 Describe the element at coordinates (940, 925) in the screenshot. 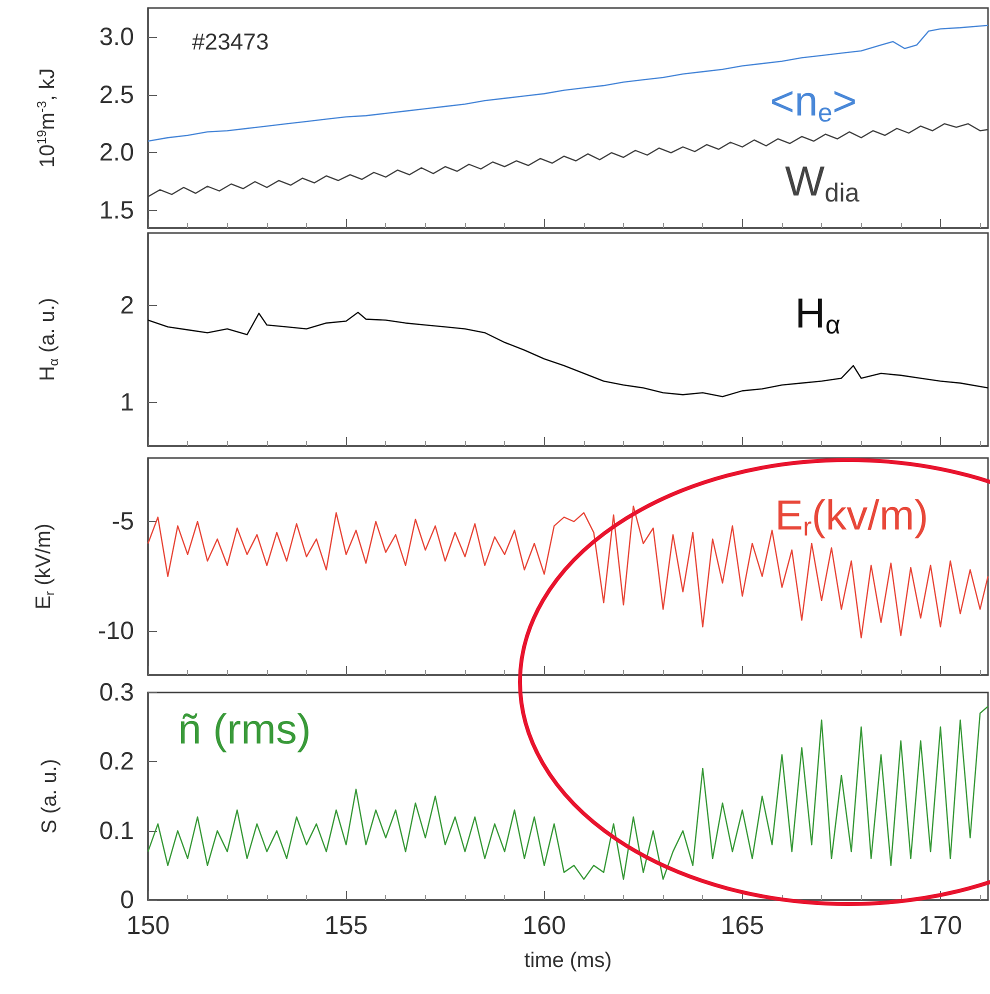

I see `x-tick-label: 170` at that location.